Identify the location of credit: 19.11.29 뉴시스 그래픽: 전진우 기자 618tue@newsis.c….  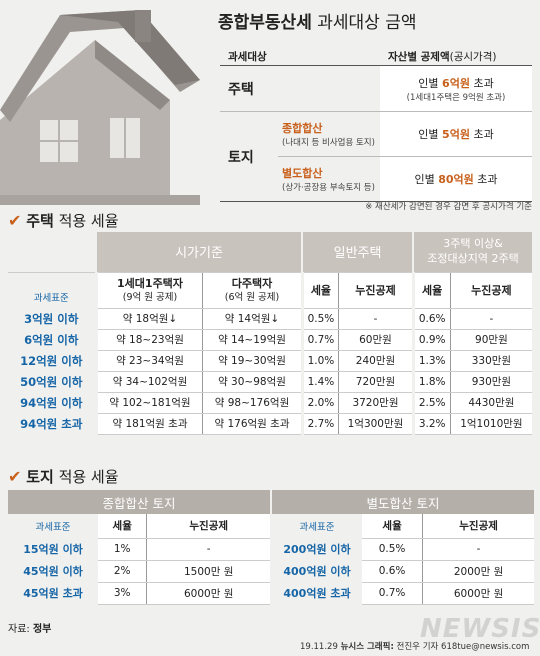
(415, 647).